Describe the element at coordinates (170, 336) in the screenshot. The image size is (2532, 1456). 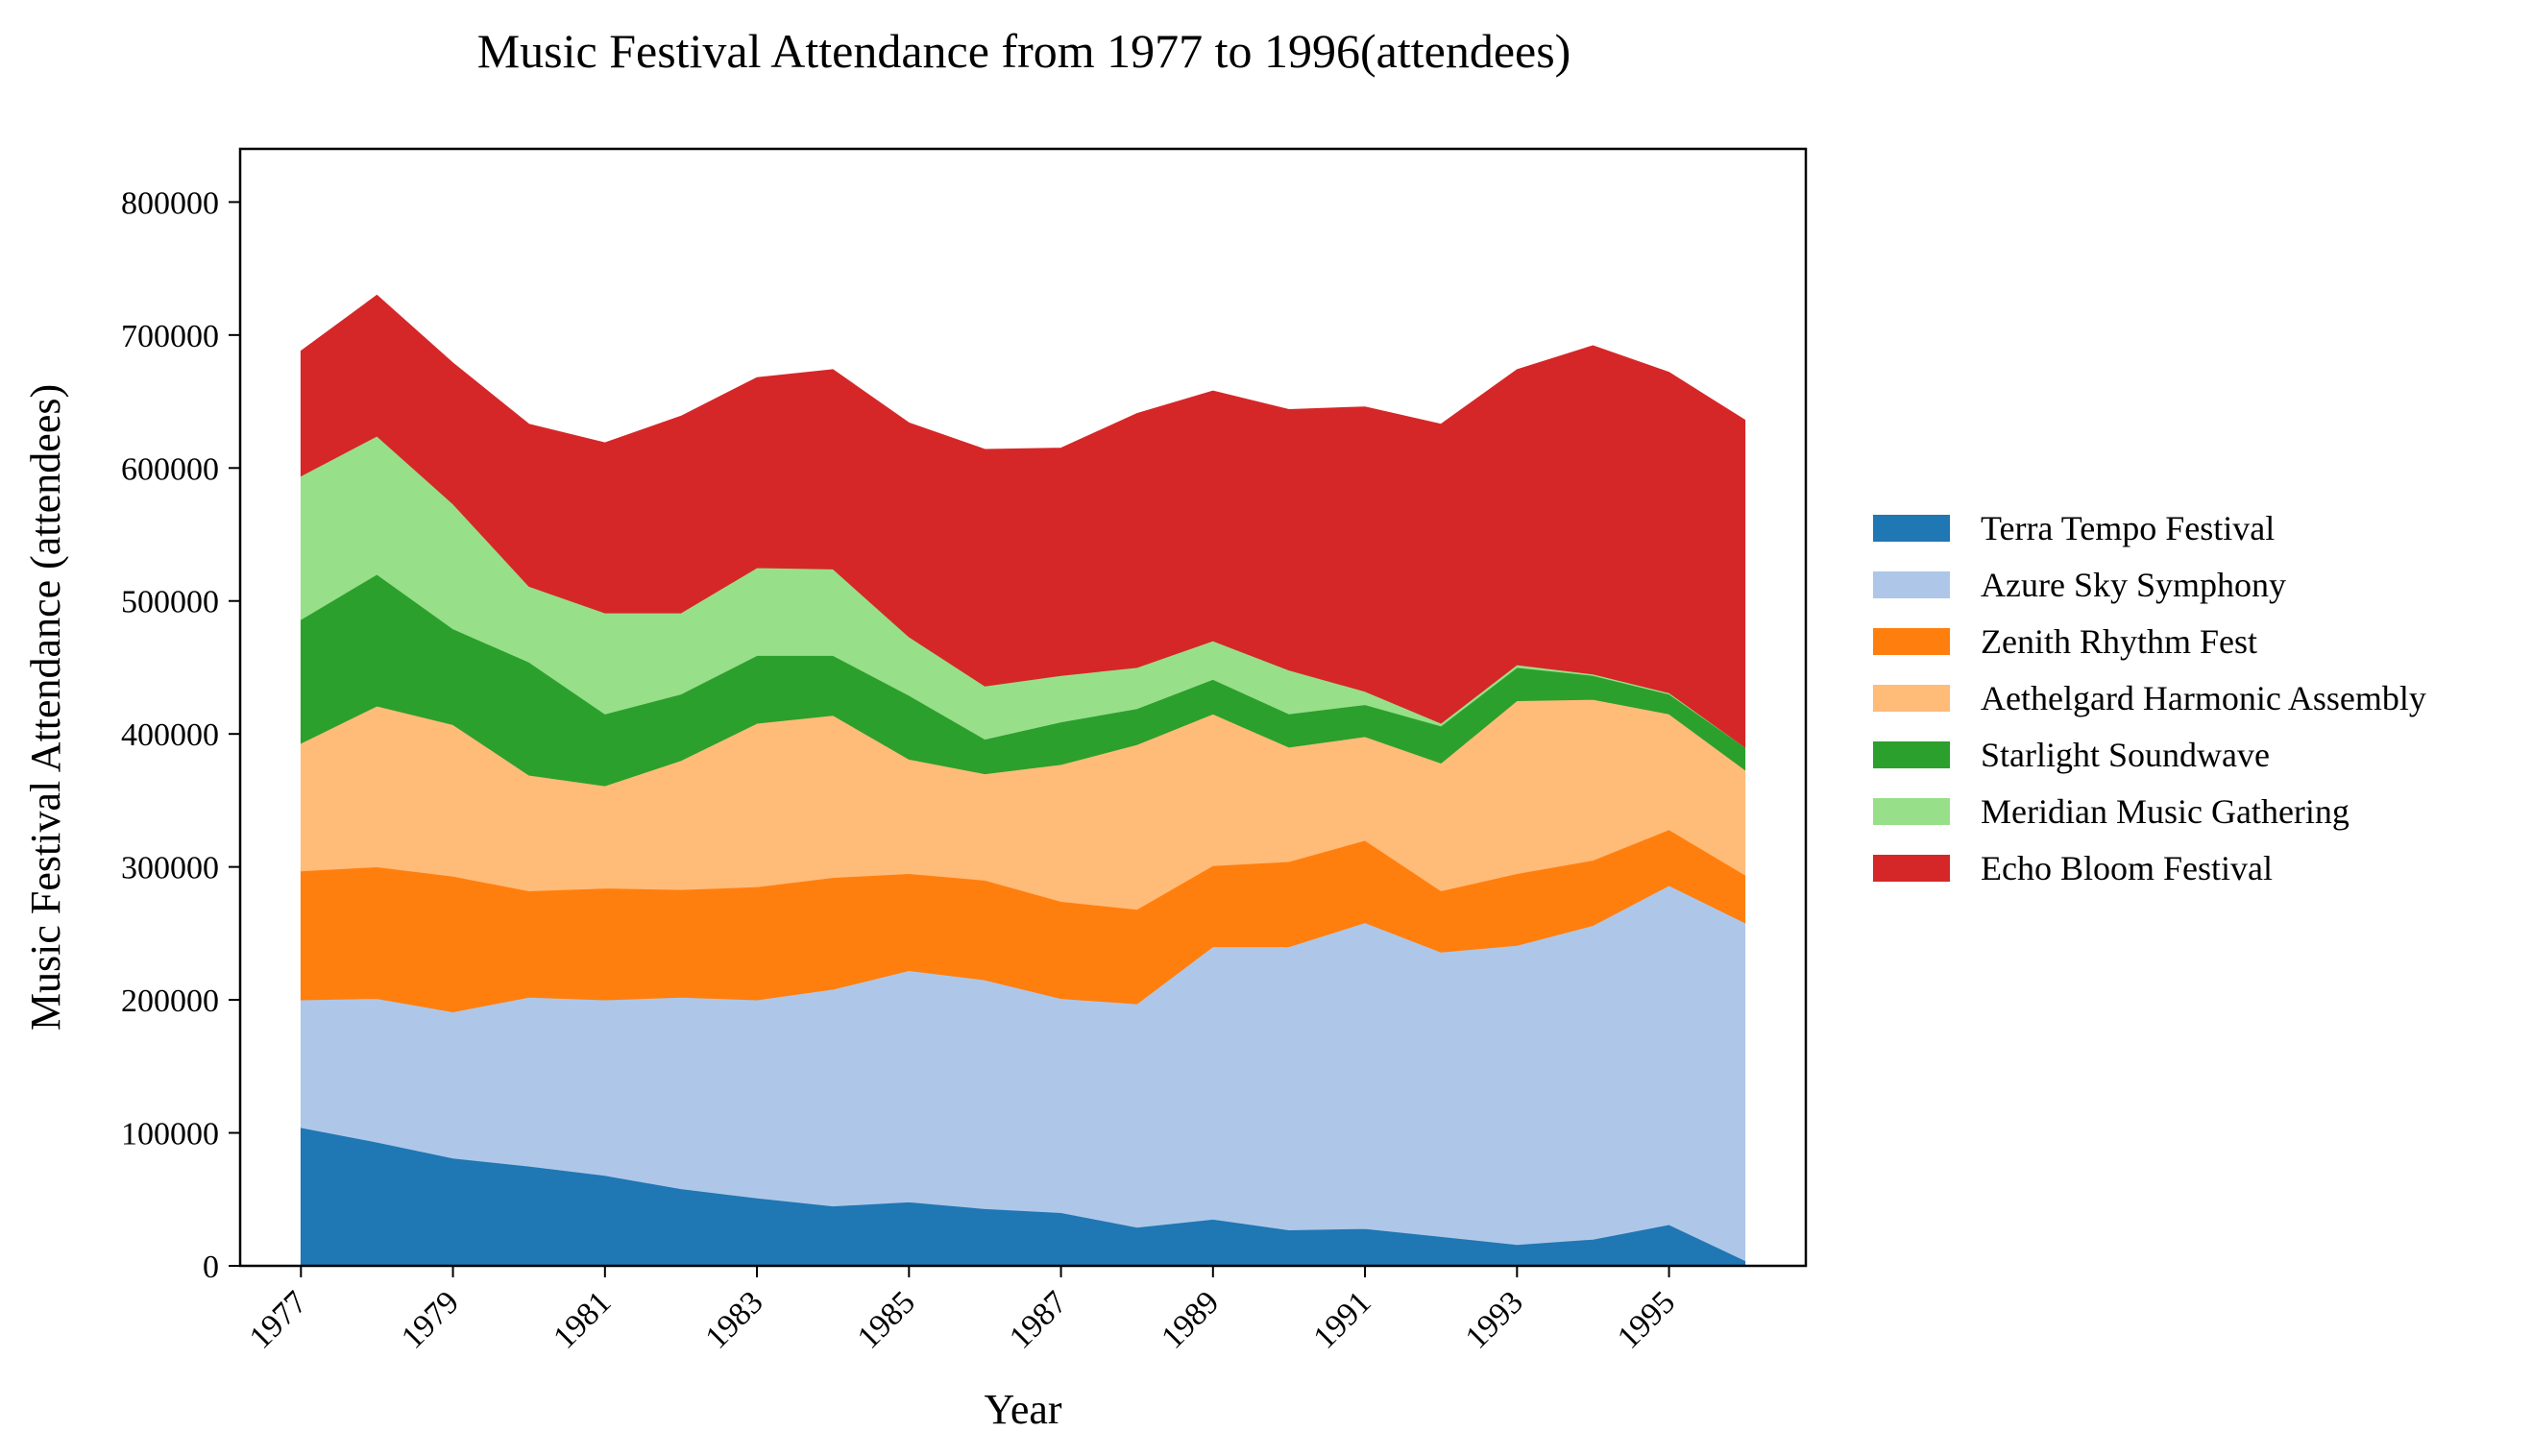
I see `y-tick-label: 700000` at that location.